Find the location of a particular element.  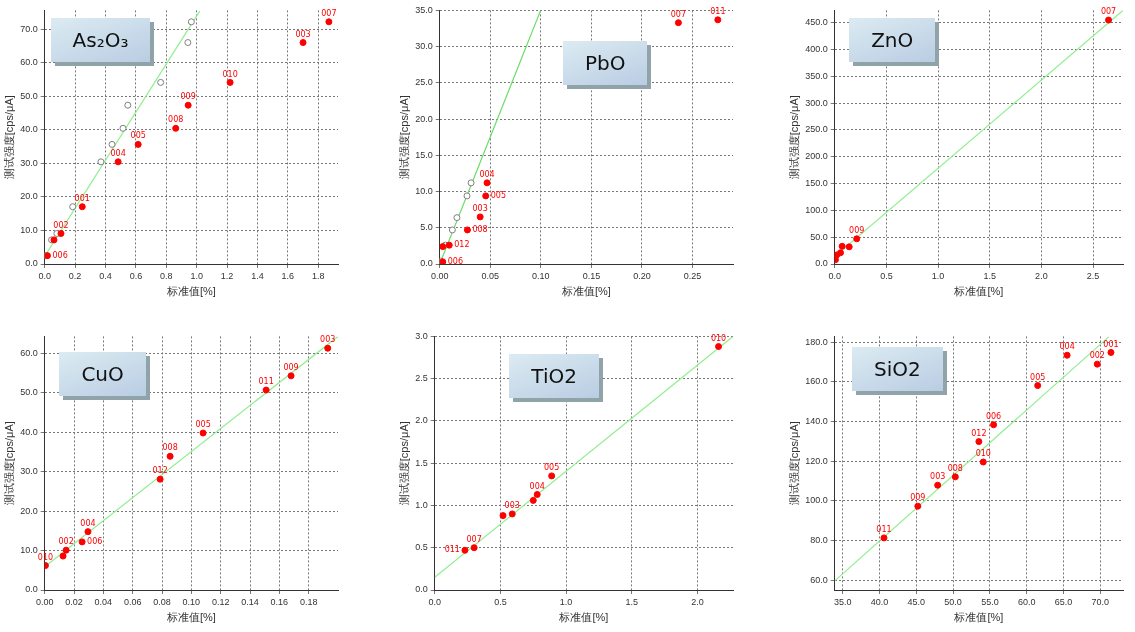

x-tick-label: 1.4 is located at coordinates (257, 275).